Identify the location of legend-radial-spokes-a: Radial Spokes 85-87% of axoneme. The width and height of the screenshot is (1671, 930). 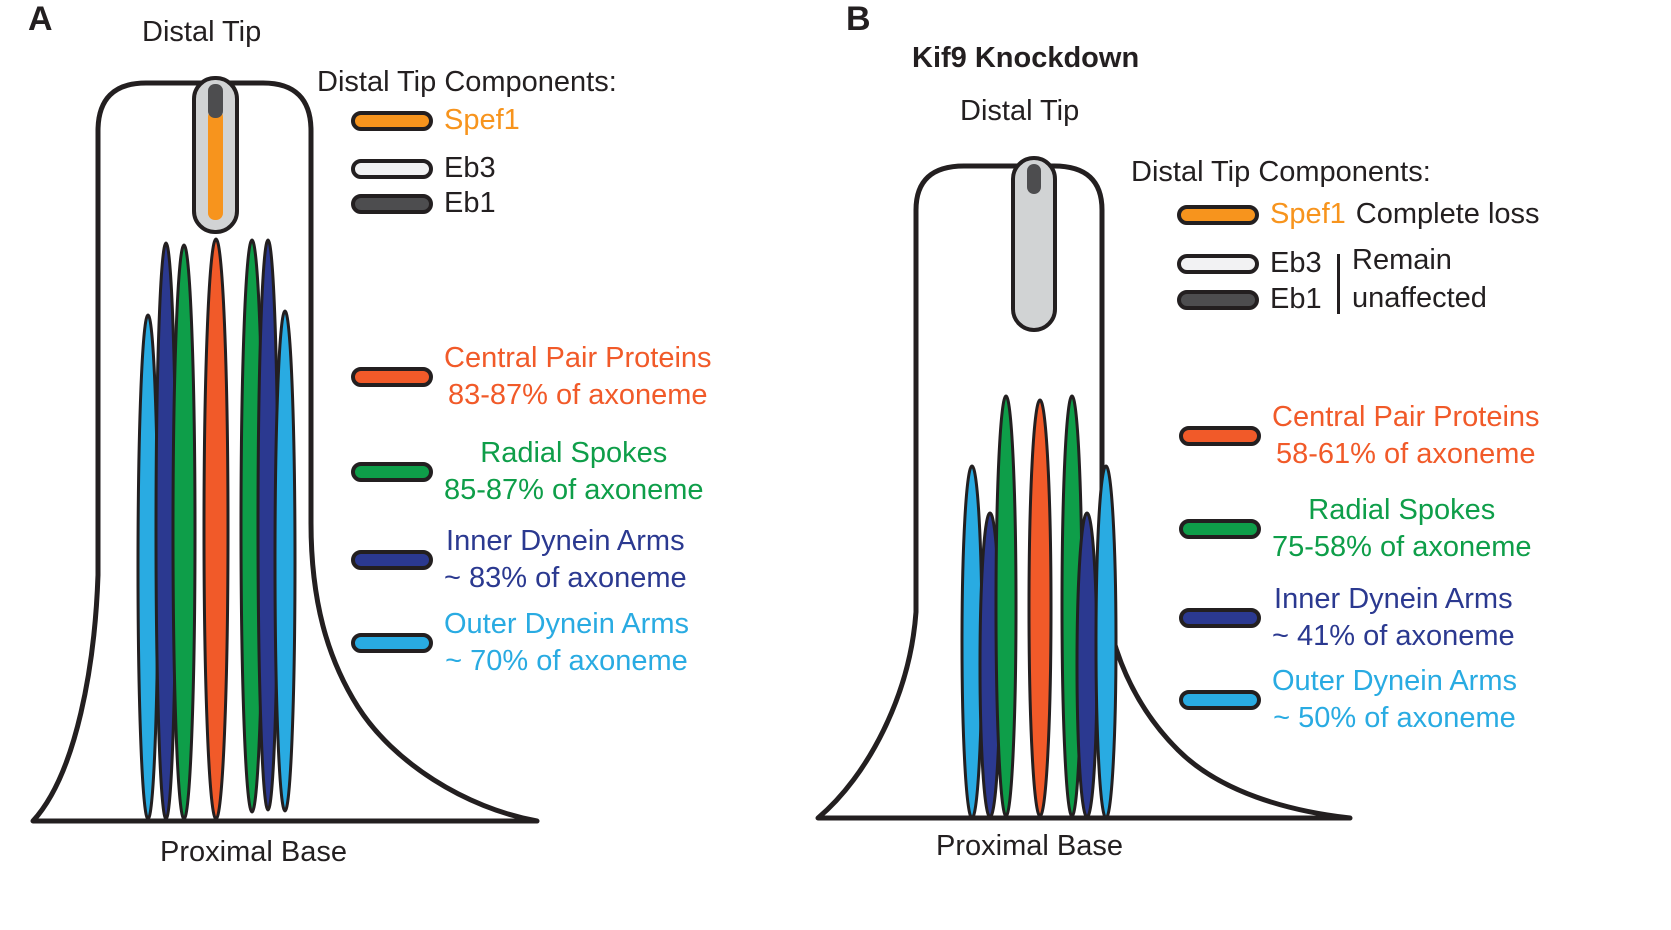
(527, 472).